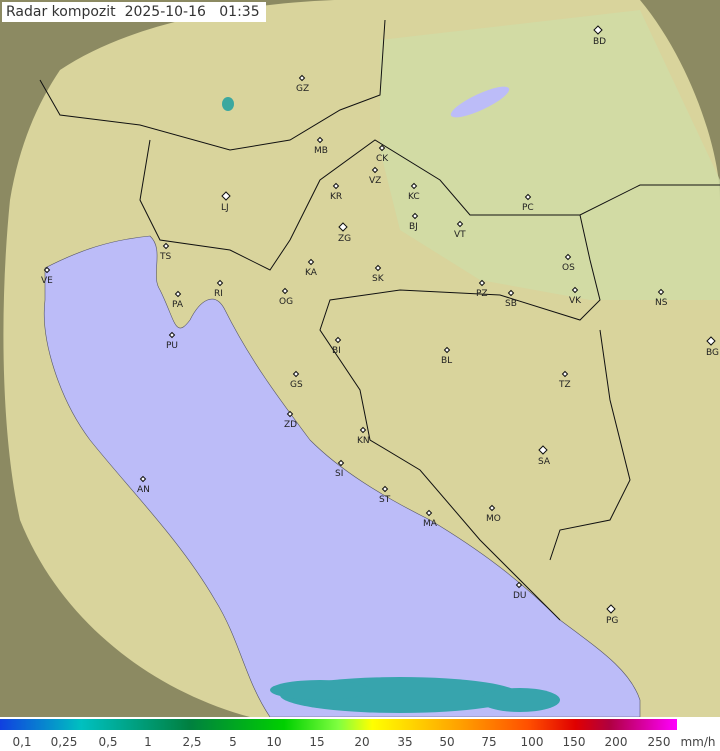 This screenshot has width=720, height=751. Describe the element at coordinates (338, 340) in the screenshot. I see `city-marker-bi` at that location.